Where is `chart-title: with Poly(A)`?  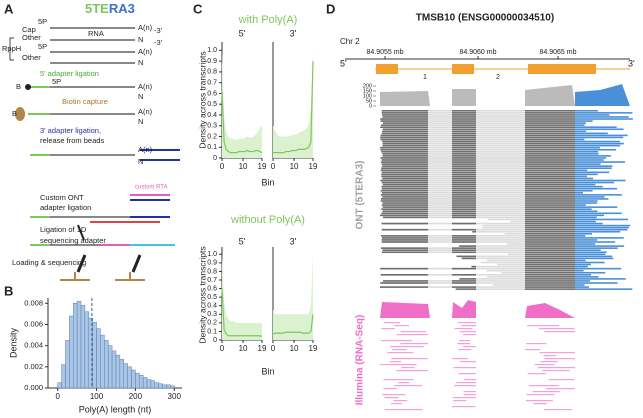 chart-title: with Poly(A) is located at coordinates (268, 20).